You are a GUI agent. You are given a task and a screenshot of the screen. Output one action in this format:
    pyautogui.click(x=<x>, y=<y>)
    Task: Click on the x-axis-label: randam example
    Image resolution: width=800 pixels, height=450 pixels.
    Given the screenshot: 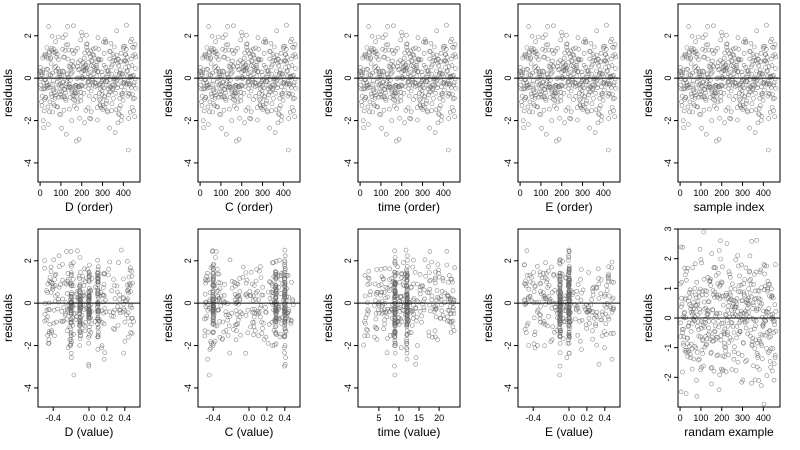 What is the action you would take?
    pyautogui.click(x=729, y=432)
    